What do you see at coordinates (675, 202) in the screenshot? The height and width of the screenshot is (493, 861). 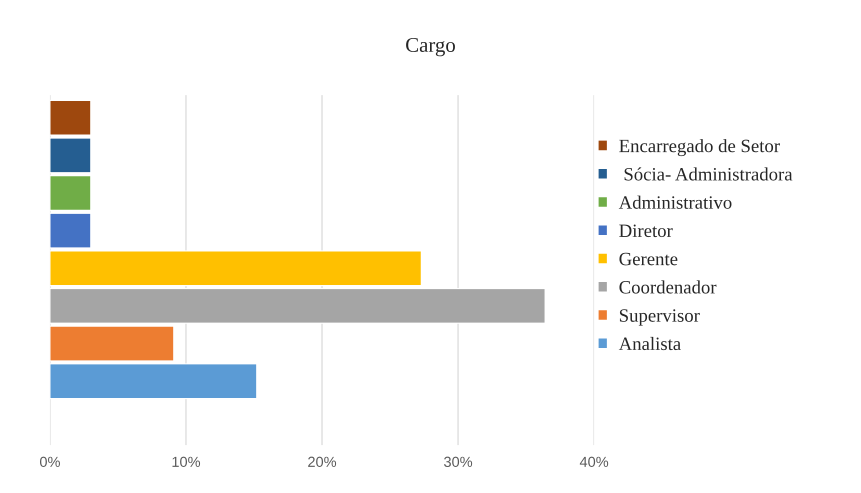 I see `legend-label: Administrativo` at bounding box center [675, 202].